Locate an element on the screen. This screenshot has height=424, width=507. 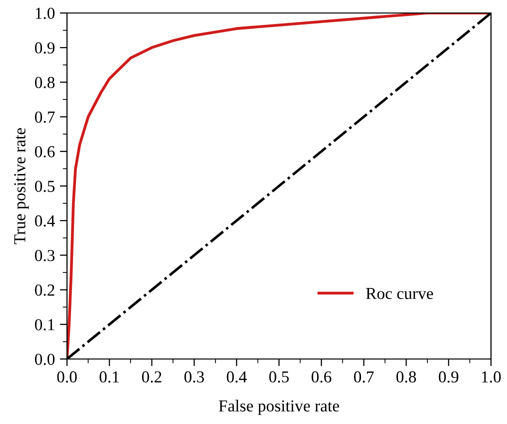
x-tick-label: 0.8 is located at coordinates (406, 377).